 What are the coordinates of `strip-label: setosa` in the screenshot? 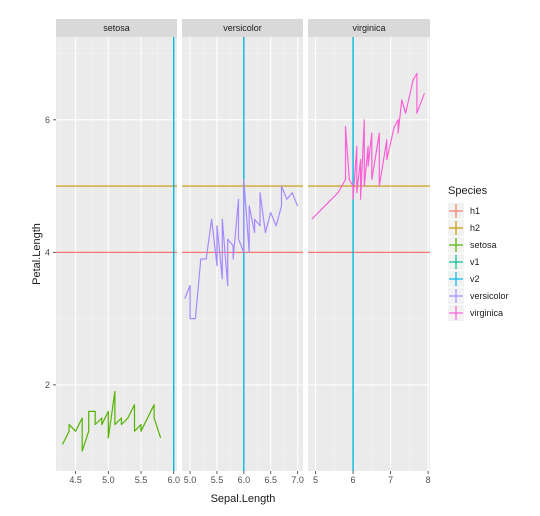 It's located at (116, 28).